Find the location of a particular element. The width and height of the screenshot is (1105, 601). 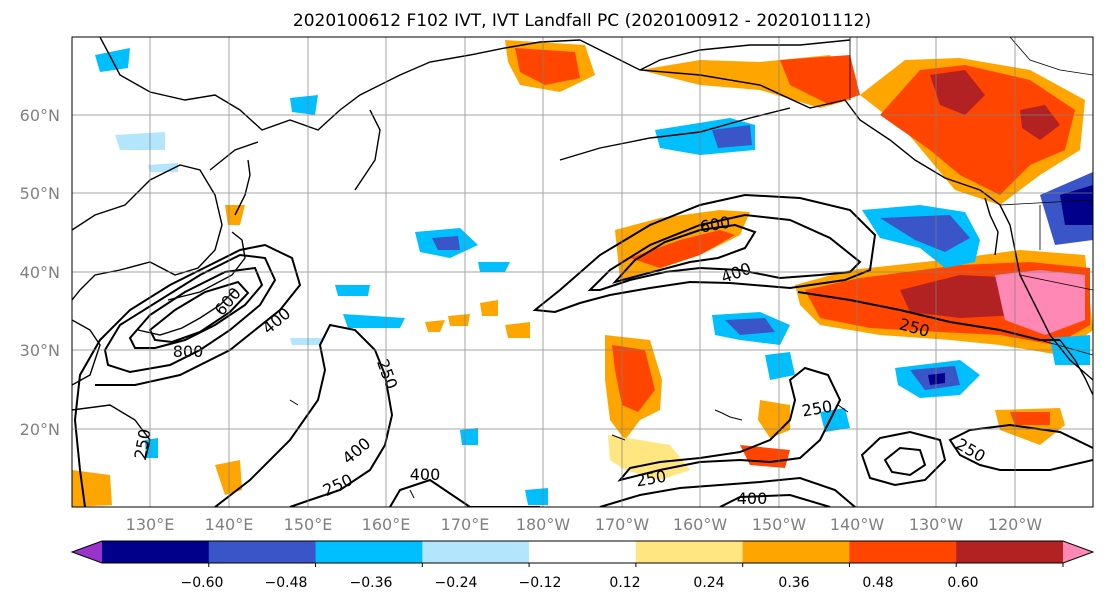

lon-label: 170°E is located at coordinates (465, 524).